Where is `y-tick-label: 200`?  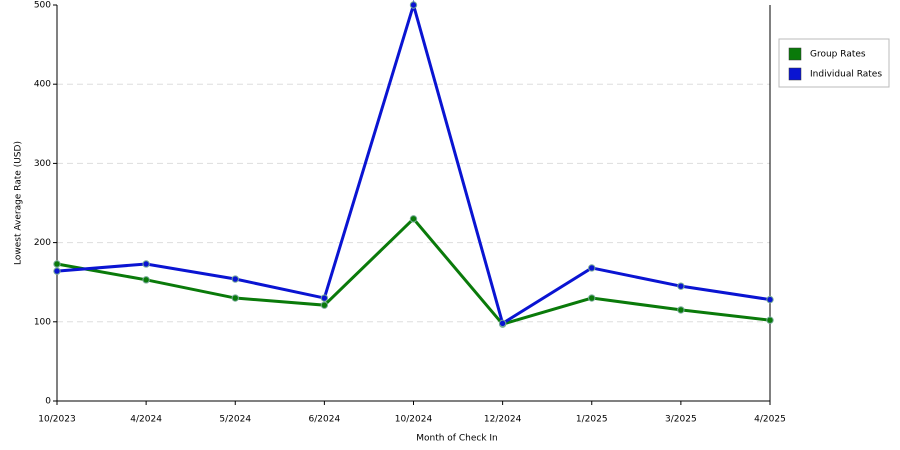 y-tick-label: 200 is located at coordinates (42, 243).